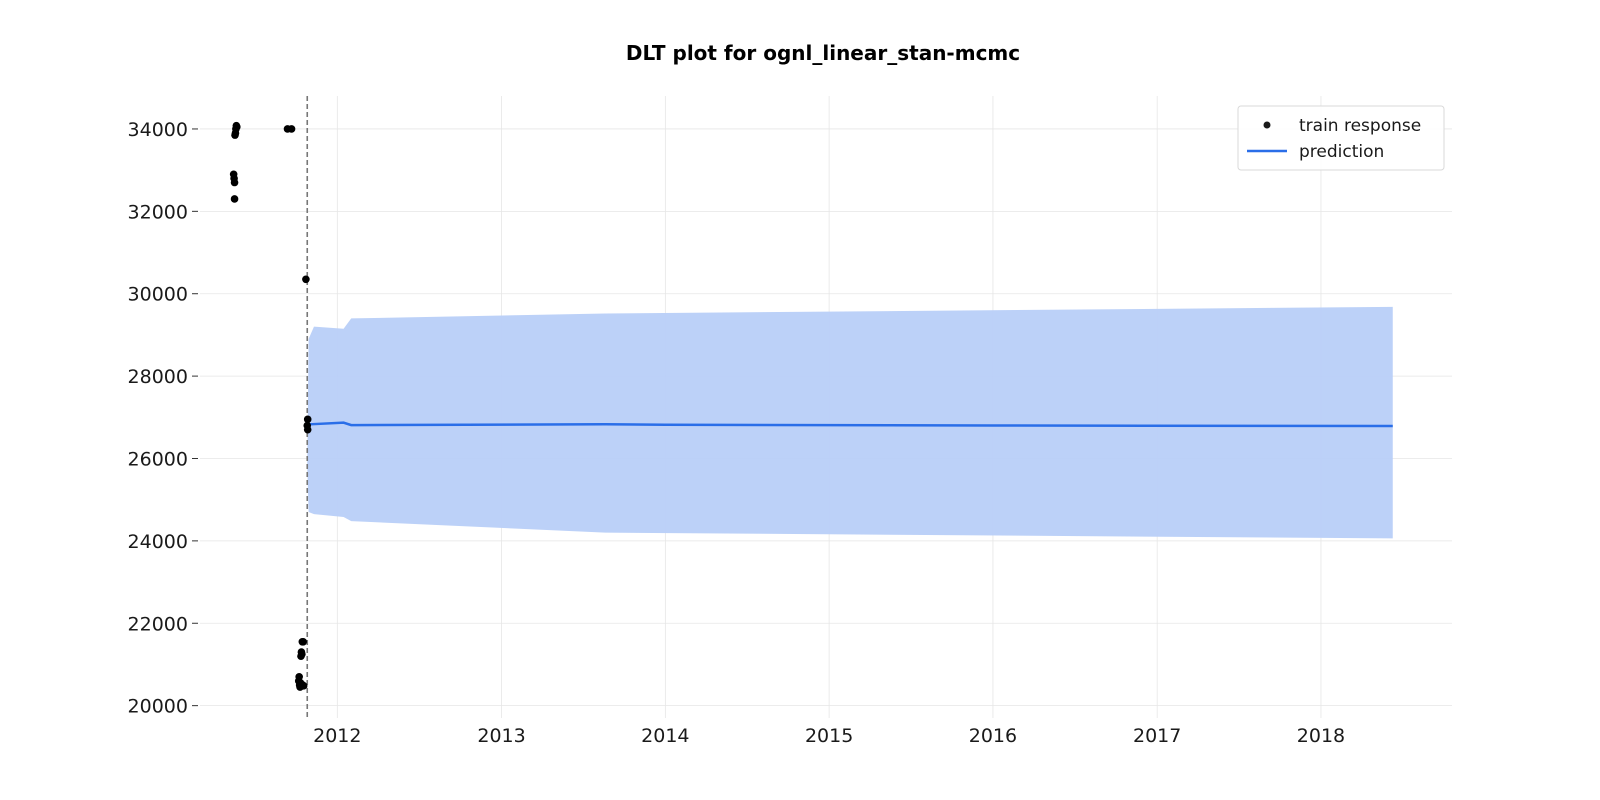 Image resolution: width=1600 pixels, height=800 pixels. I want to click on y-axis-ticks: 20000 22000 24000 26000 28000 30000 32000 34000, so click(163, 418).